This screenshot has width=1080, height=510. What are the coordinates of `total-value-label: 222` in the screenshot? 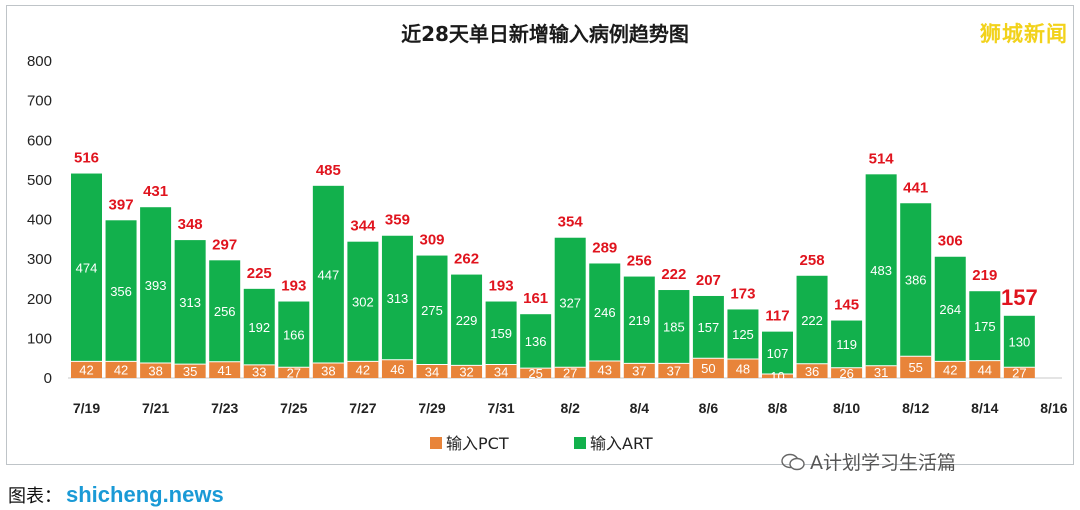 It's located at (673, 274).